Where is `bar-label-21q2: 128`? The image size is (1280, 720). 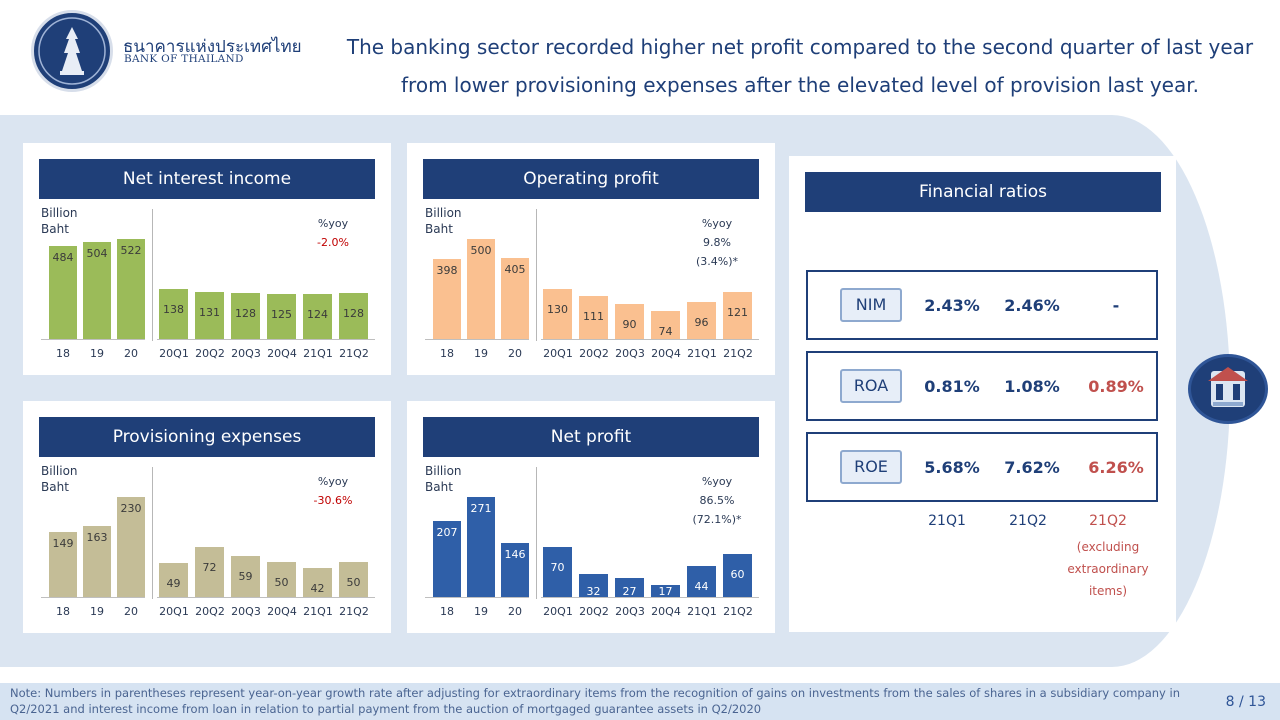
bar-label-21q2: 128 is located at coordinates (353, 313).